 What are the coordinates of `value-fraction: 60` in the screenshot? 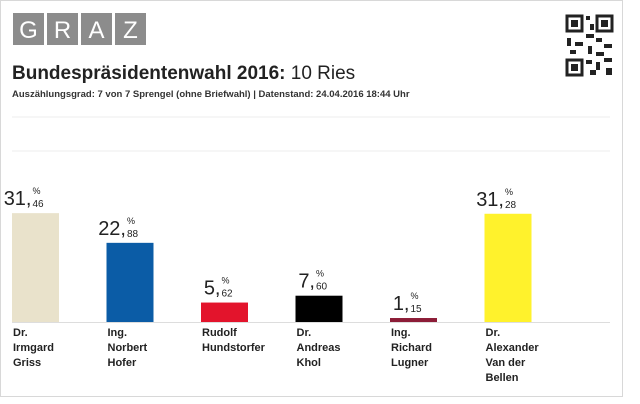 It's located at (322, 287).